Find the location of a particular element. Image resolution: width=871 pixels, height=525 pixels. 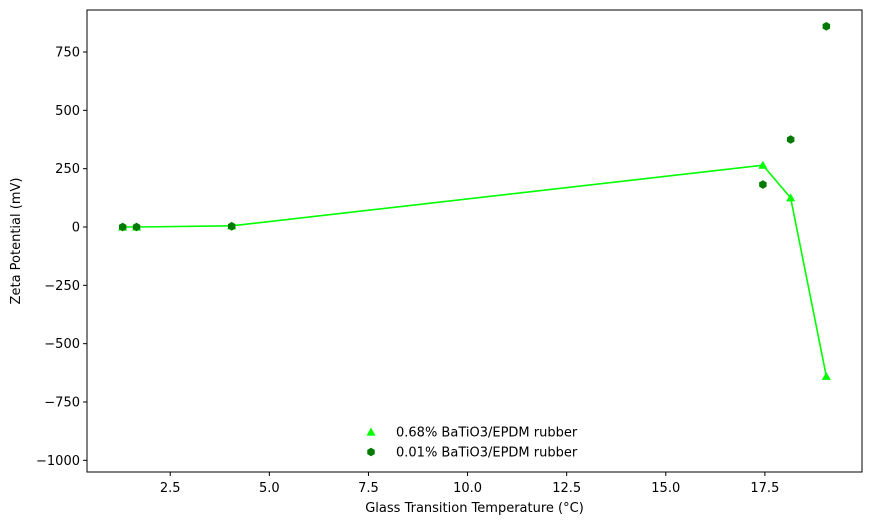

x-tick-label: 5.0 is located at coordinates (269, 488).